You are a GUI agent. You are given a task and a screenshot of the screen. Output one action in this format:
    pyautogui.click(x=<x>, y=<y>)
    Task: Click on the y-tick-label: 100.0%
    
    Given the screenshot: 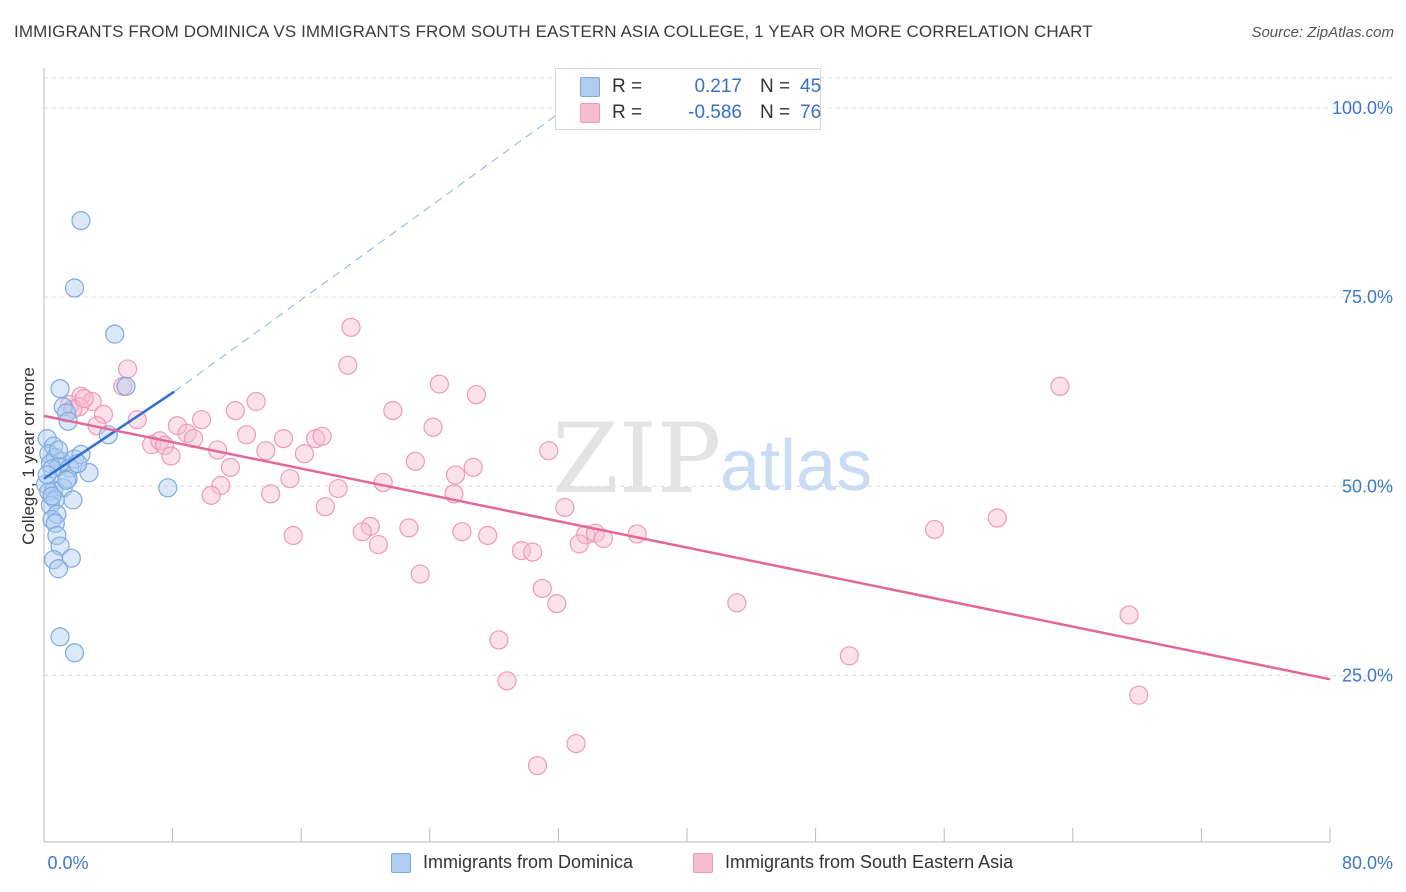 What is the action you would take?
    pyautogui.click(x=1362, y=108)
    